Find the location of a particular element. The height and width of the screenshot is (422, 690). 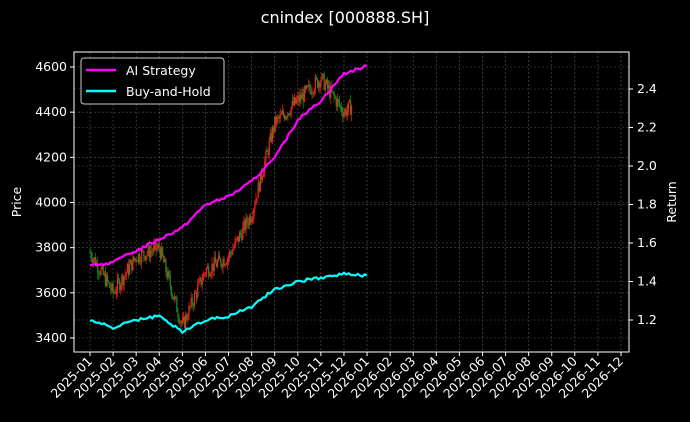

left-axis: 3400 3600 3800 4000 4200 4400 4600 is located at coordinates (54, 202).